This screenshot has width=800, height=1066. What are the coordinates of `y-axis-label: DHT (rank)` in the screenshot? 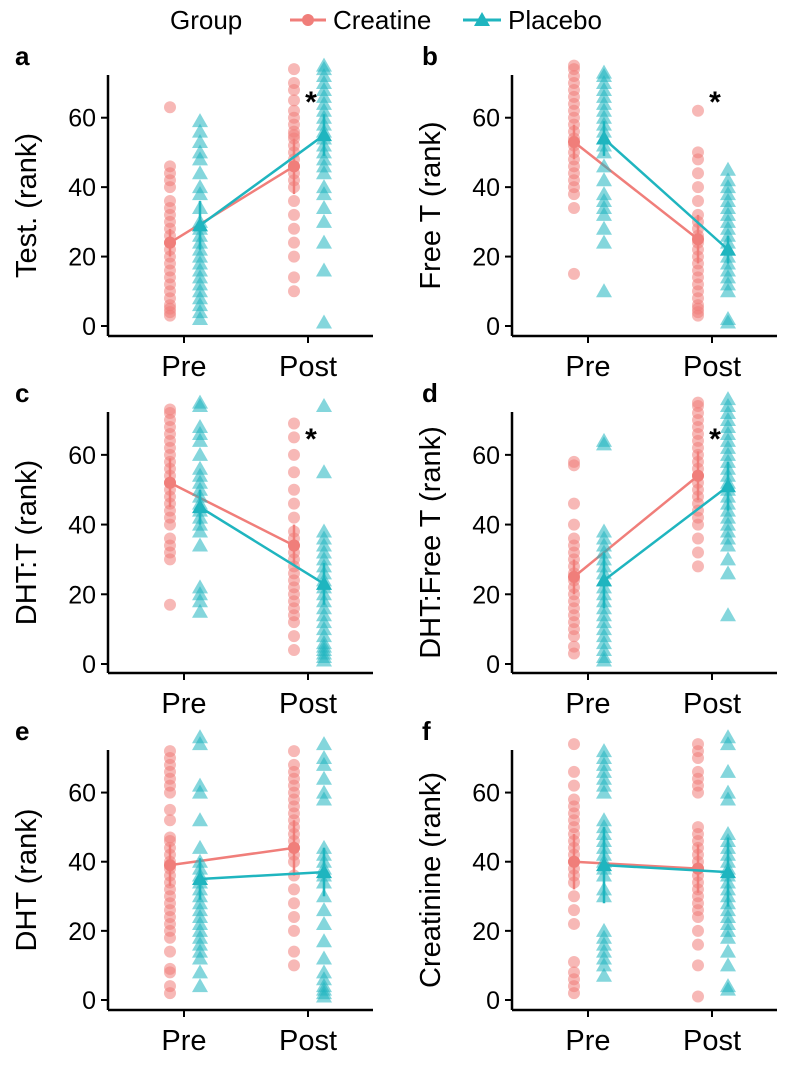 It's located at (27, 880).